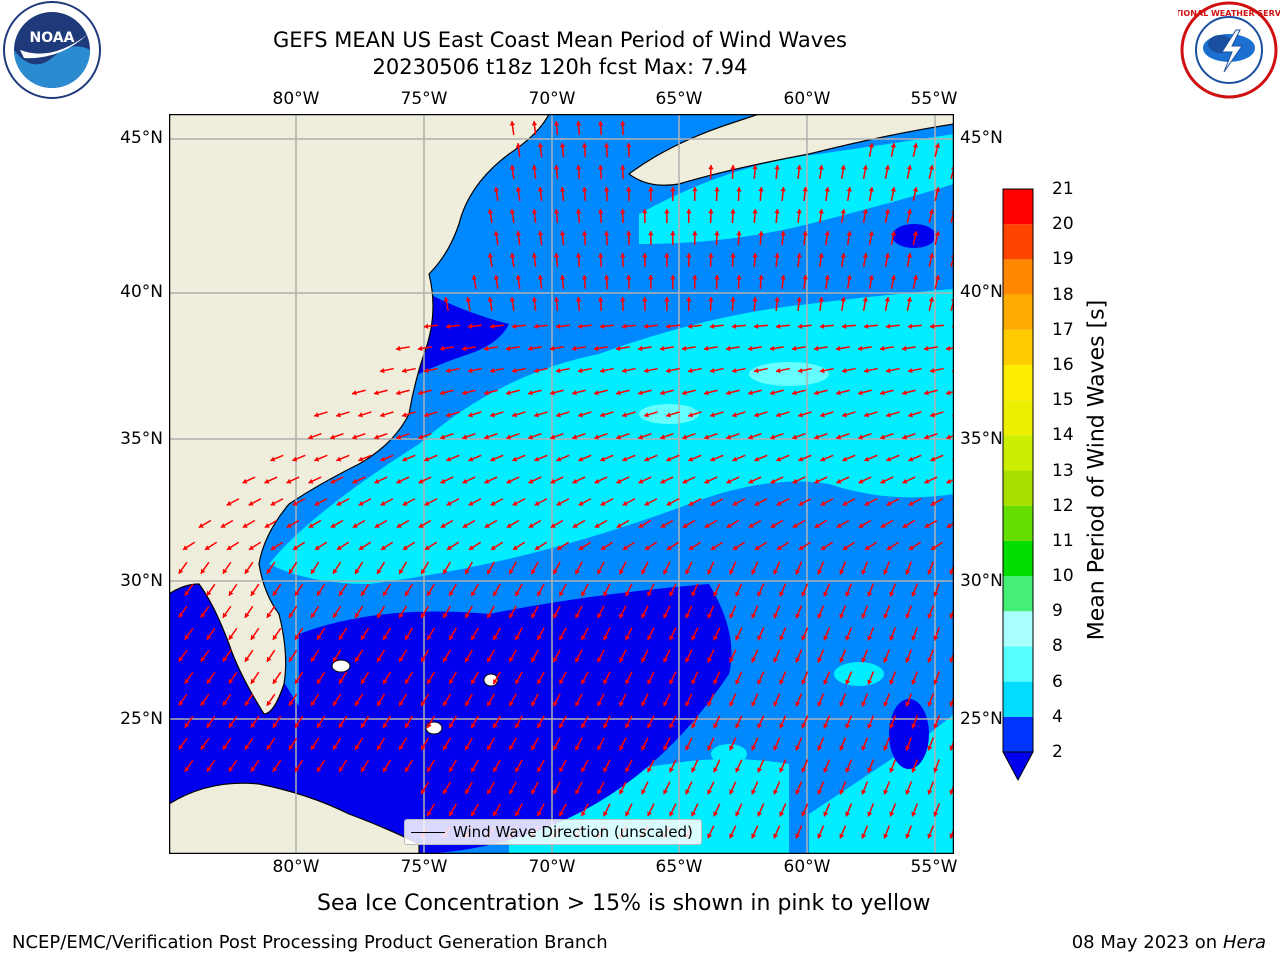 This screenshot has width=1280, height=960. What do you see at coordinates (1057, 752) in the screenshot?
I see `colorbar-tick-label: 2` at bounding box center [1057, 752].